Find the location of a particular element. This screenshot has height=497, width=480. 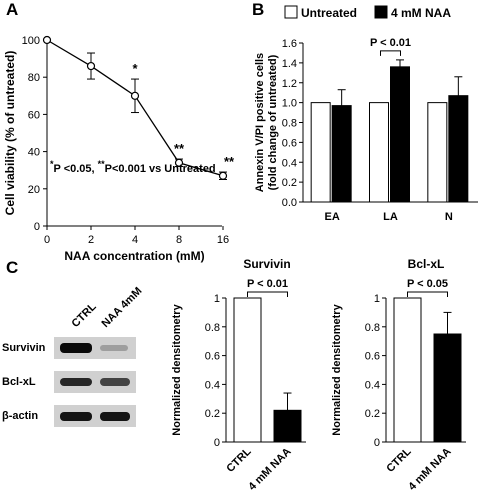

y-tick-label: 100 is located at coordinates (31, 41).